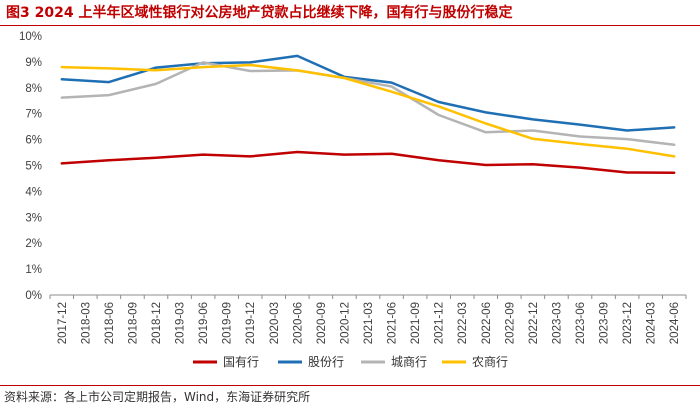 This screenshot has height=408, width=700. I want to click on x-tick-label: 2020-06, so click(298, 323).